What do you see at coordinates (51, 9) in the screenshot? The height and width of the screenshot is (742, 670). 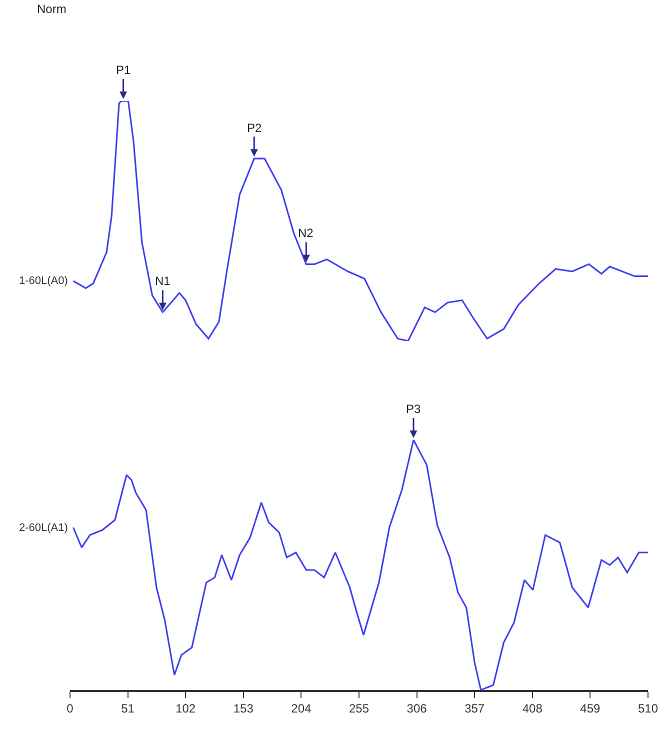 I see `text: Norm` at bounding box center [51, 9].